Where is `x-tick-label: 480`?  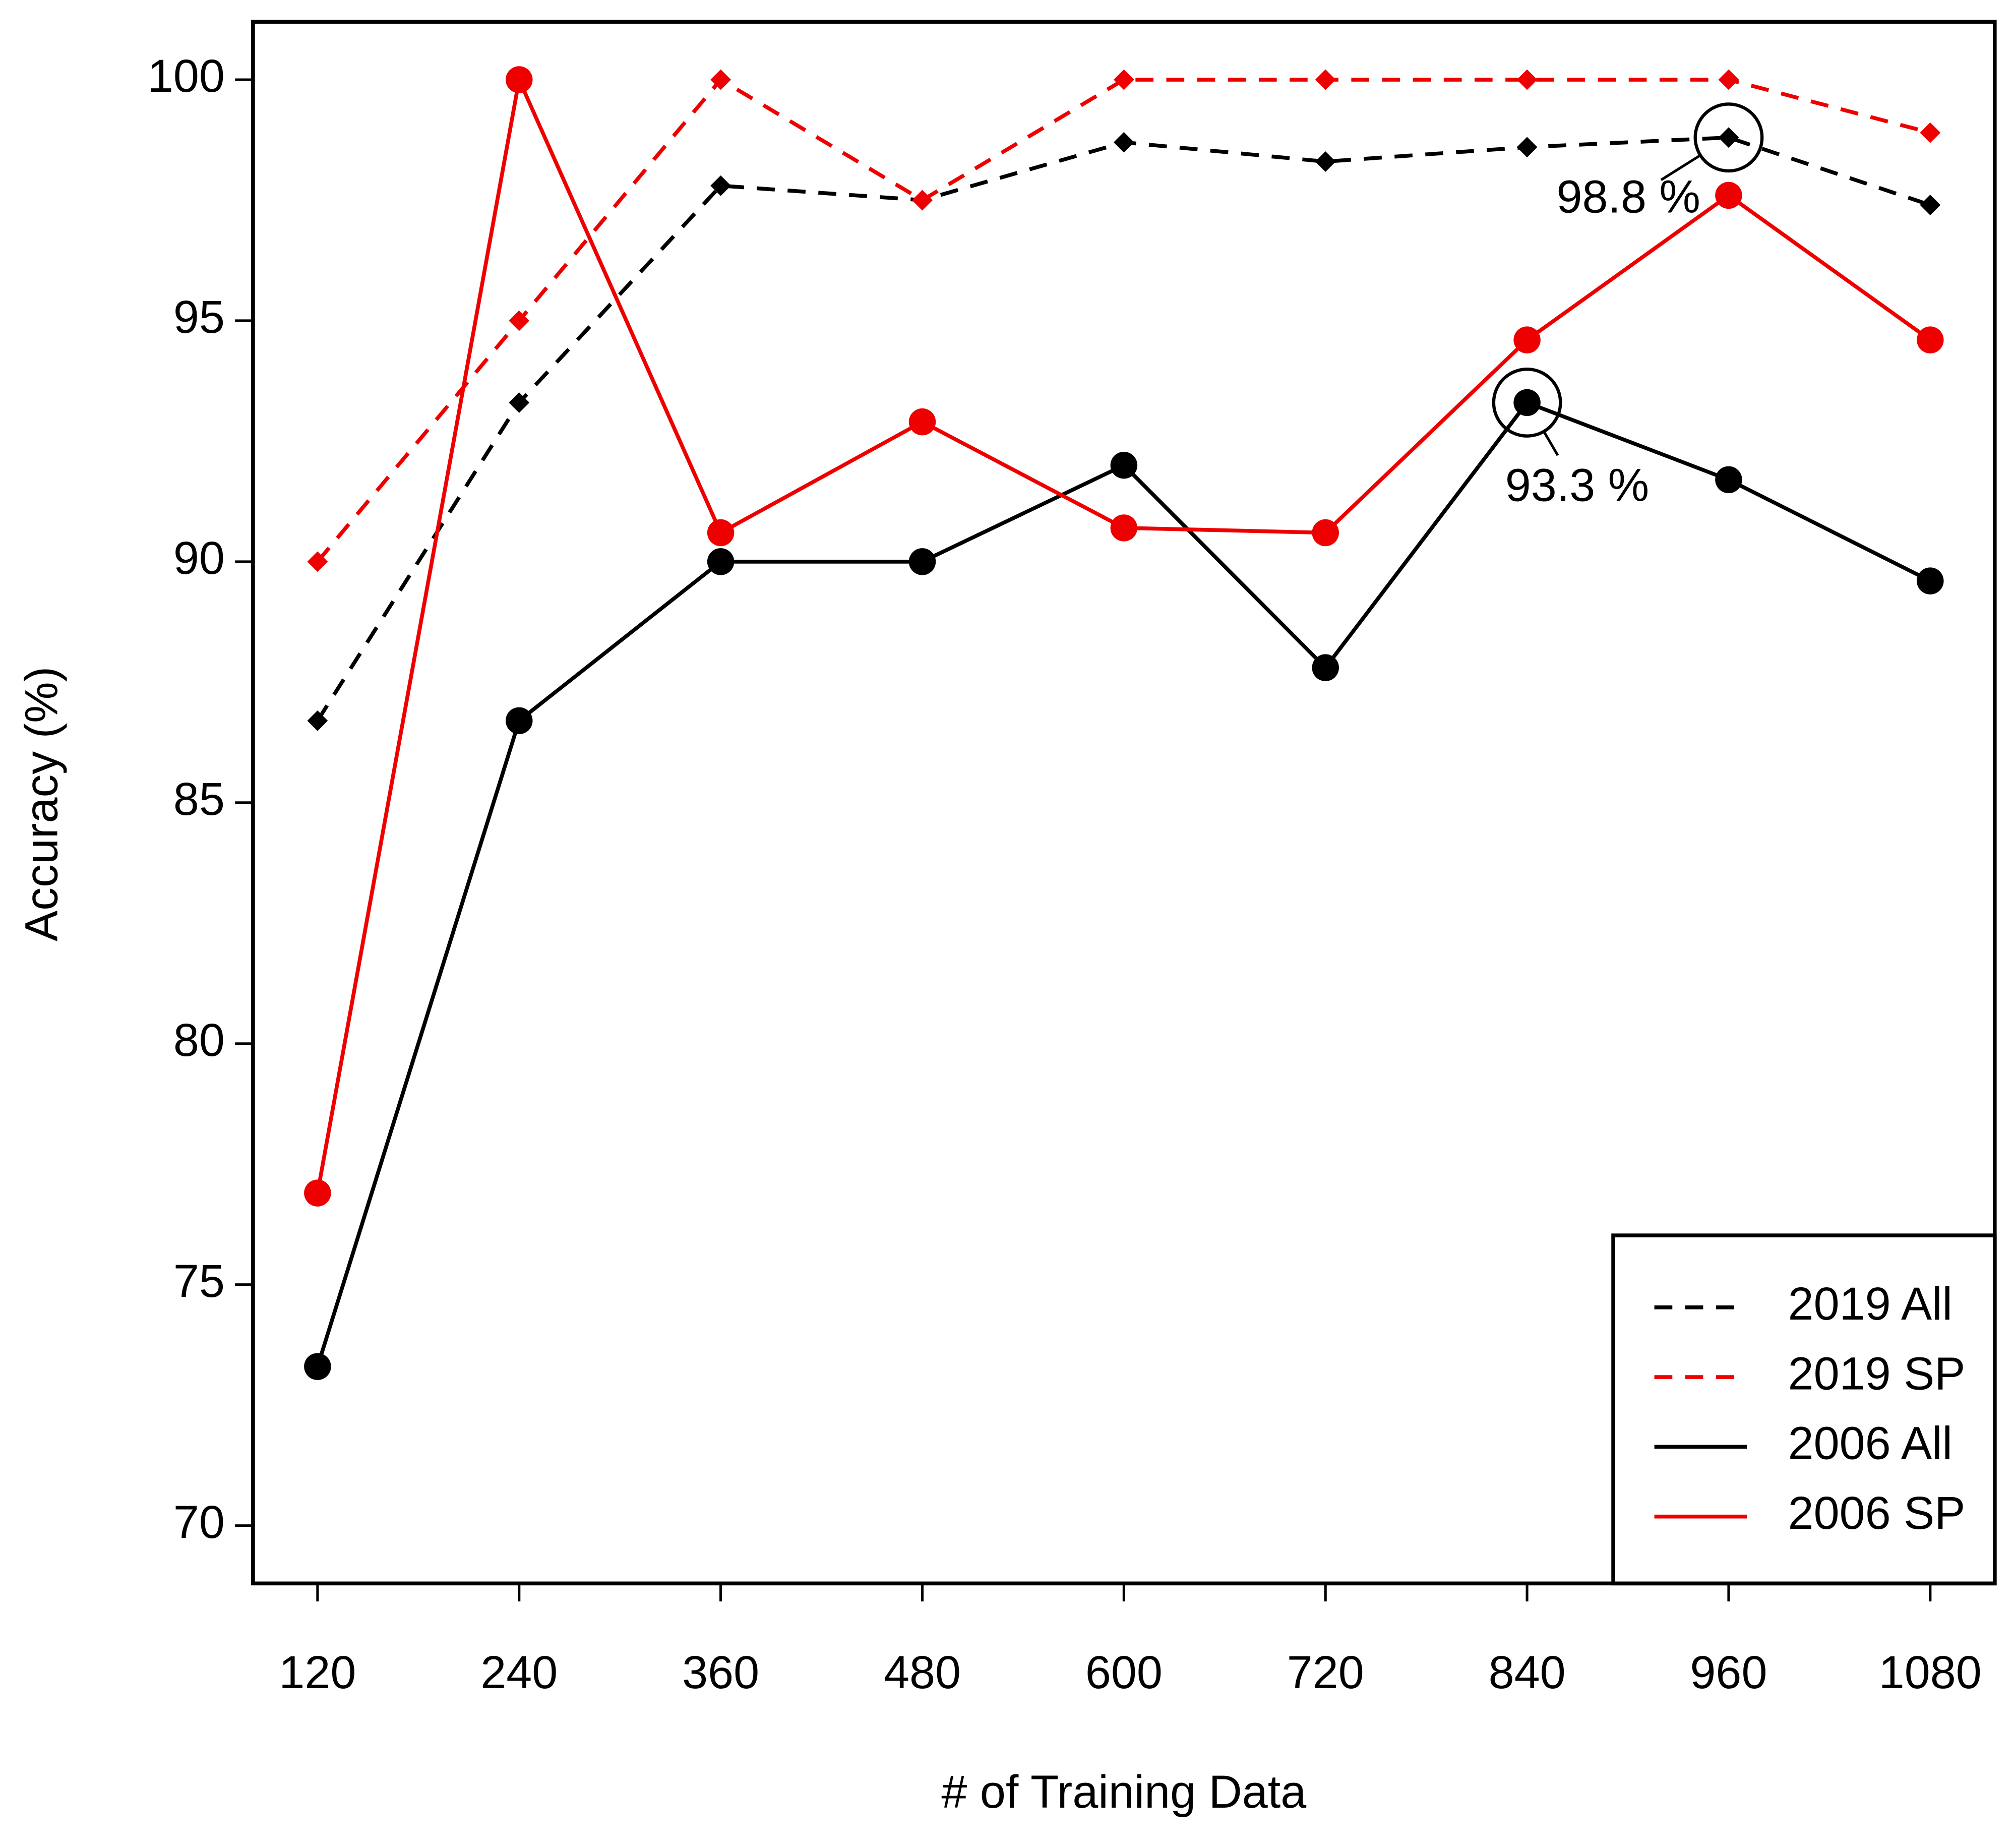
x-tick-label: 480 is located at coordinates (922, 1672).